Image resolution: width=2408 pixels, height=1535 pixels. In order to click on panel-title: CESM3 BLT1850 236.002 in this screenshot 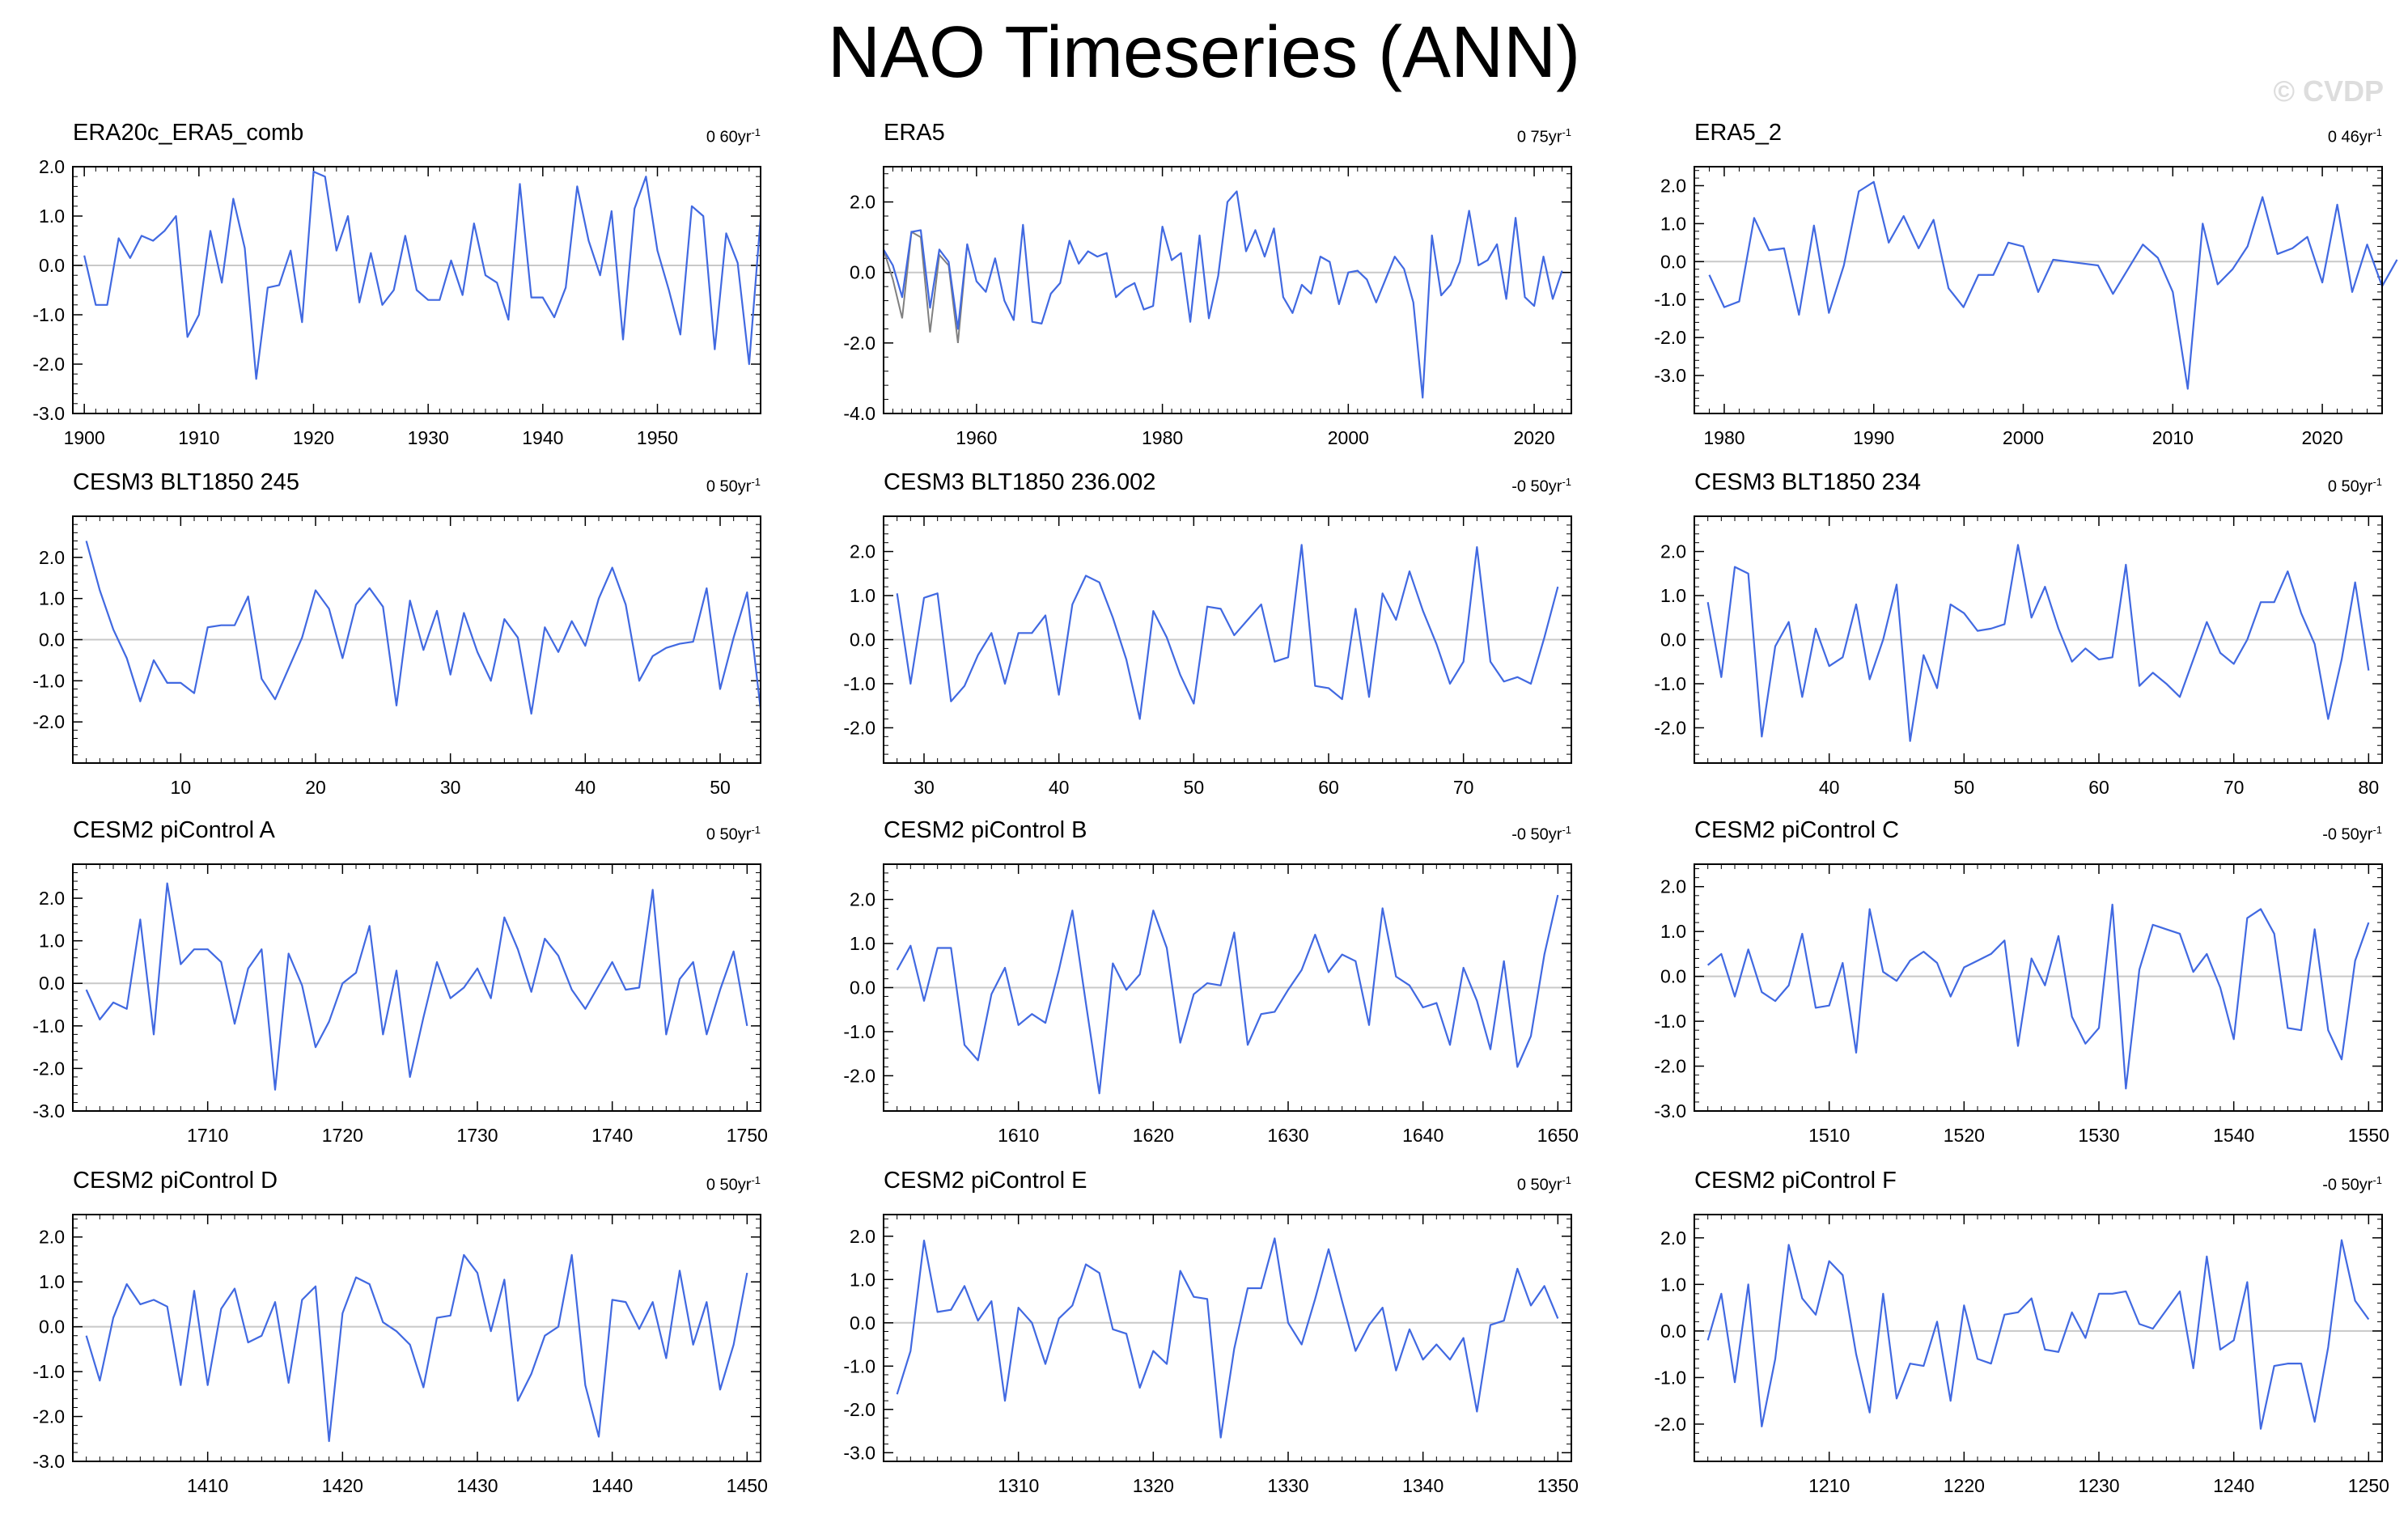, I will do `click(1020, 482)`.